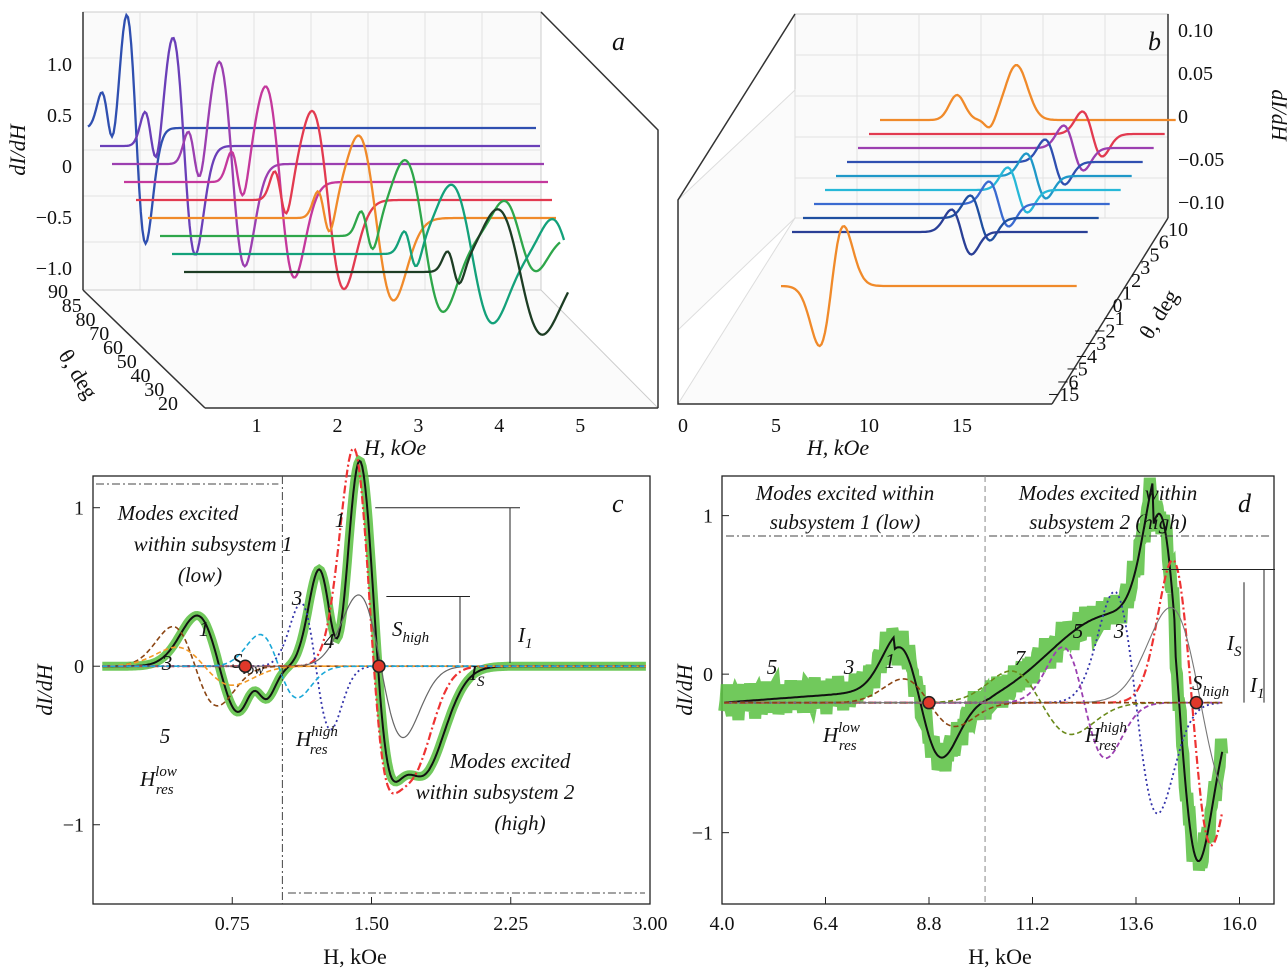 Image resolution: width=1287 pixels, height=972 pixels. What do you see at coordinates (510, 761) in the screenshot?
I see `c-region-high-label: Modes excited` at bounding box center [510, 761].